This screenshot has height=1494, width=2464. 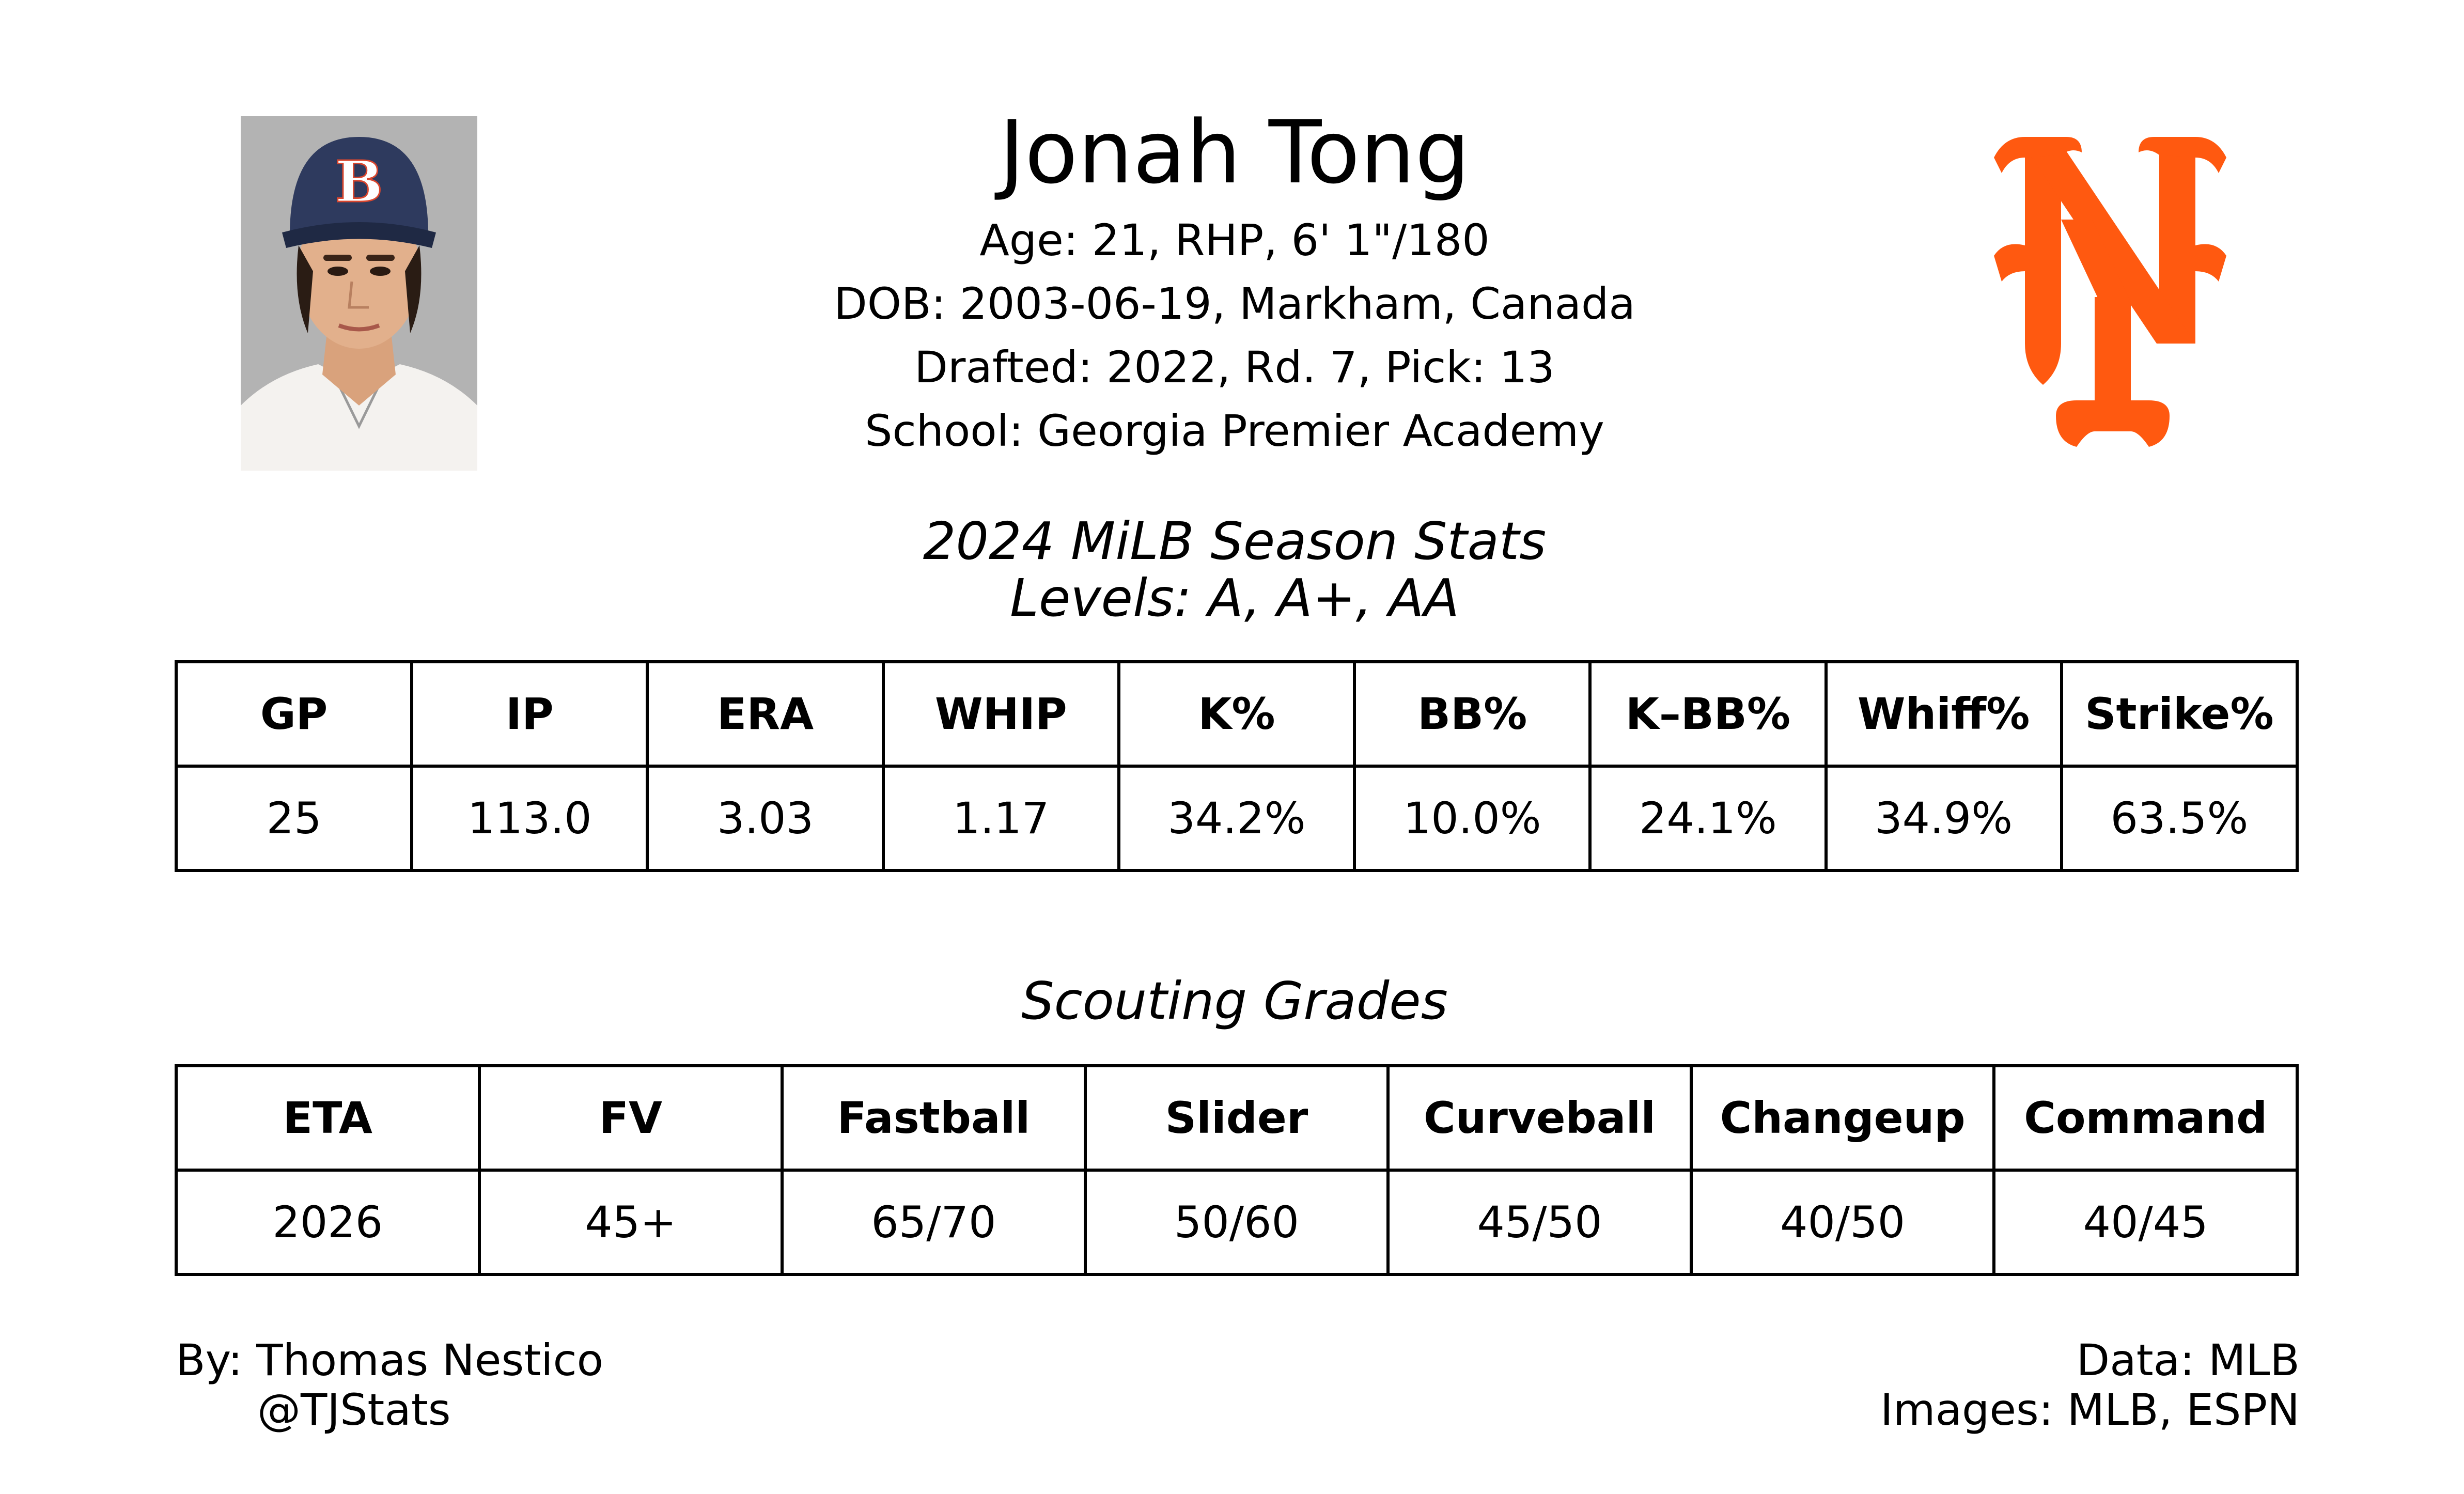 I want to click on grade-header-curveball: Curveball, so click(x=1540, y=1118).